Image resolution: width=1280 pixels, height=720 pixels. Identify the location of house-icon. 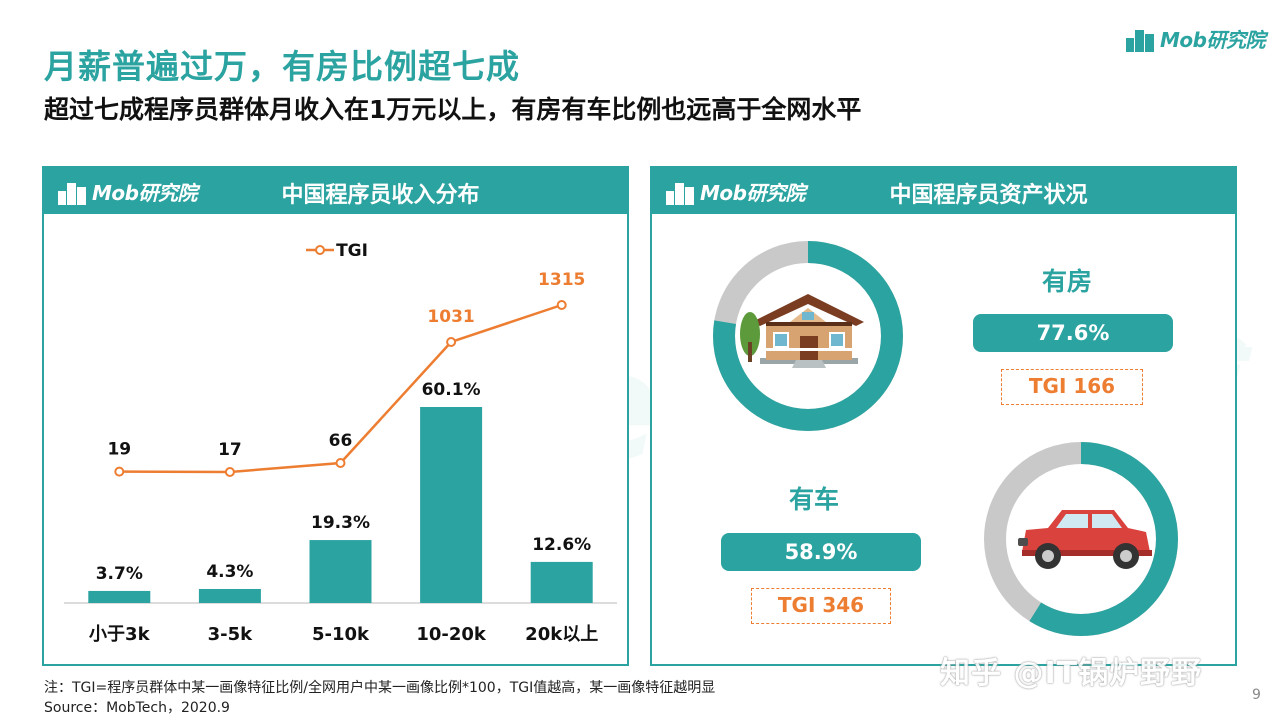
(802, 331).